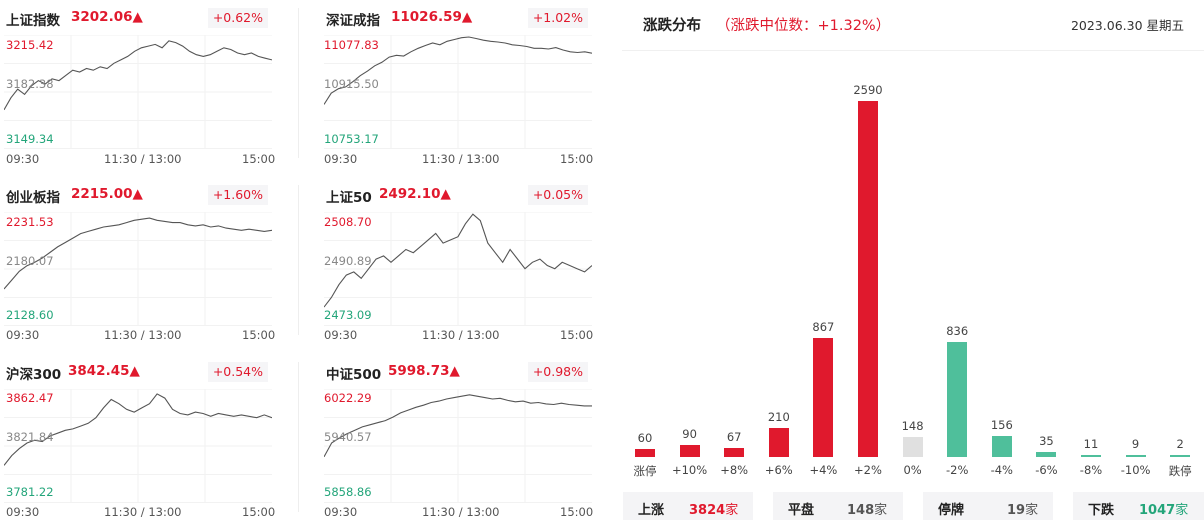  Describe the element at coordinates (1046, 441) in the screenshot. I see `bar-value-label: 35` at that location.